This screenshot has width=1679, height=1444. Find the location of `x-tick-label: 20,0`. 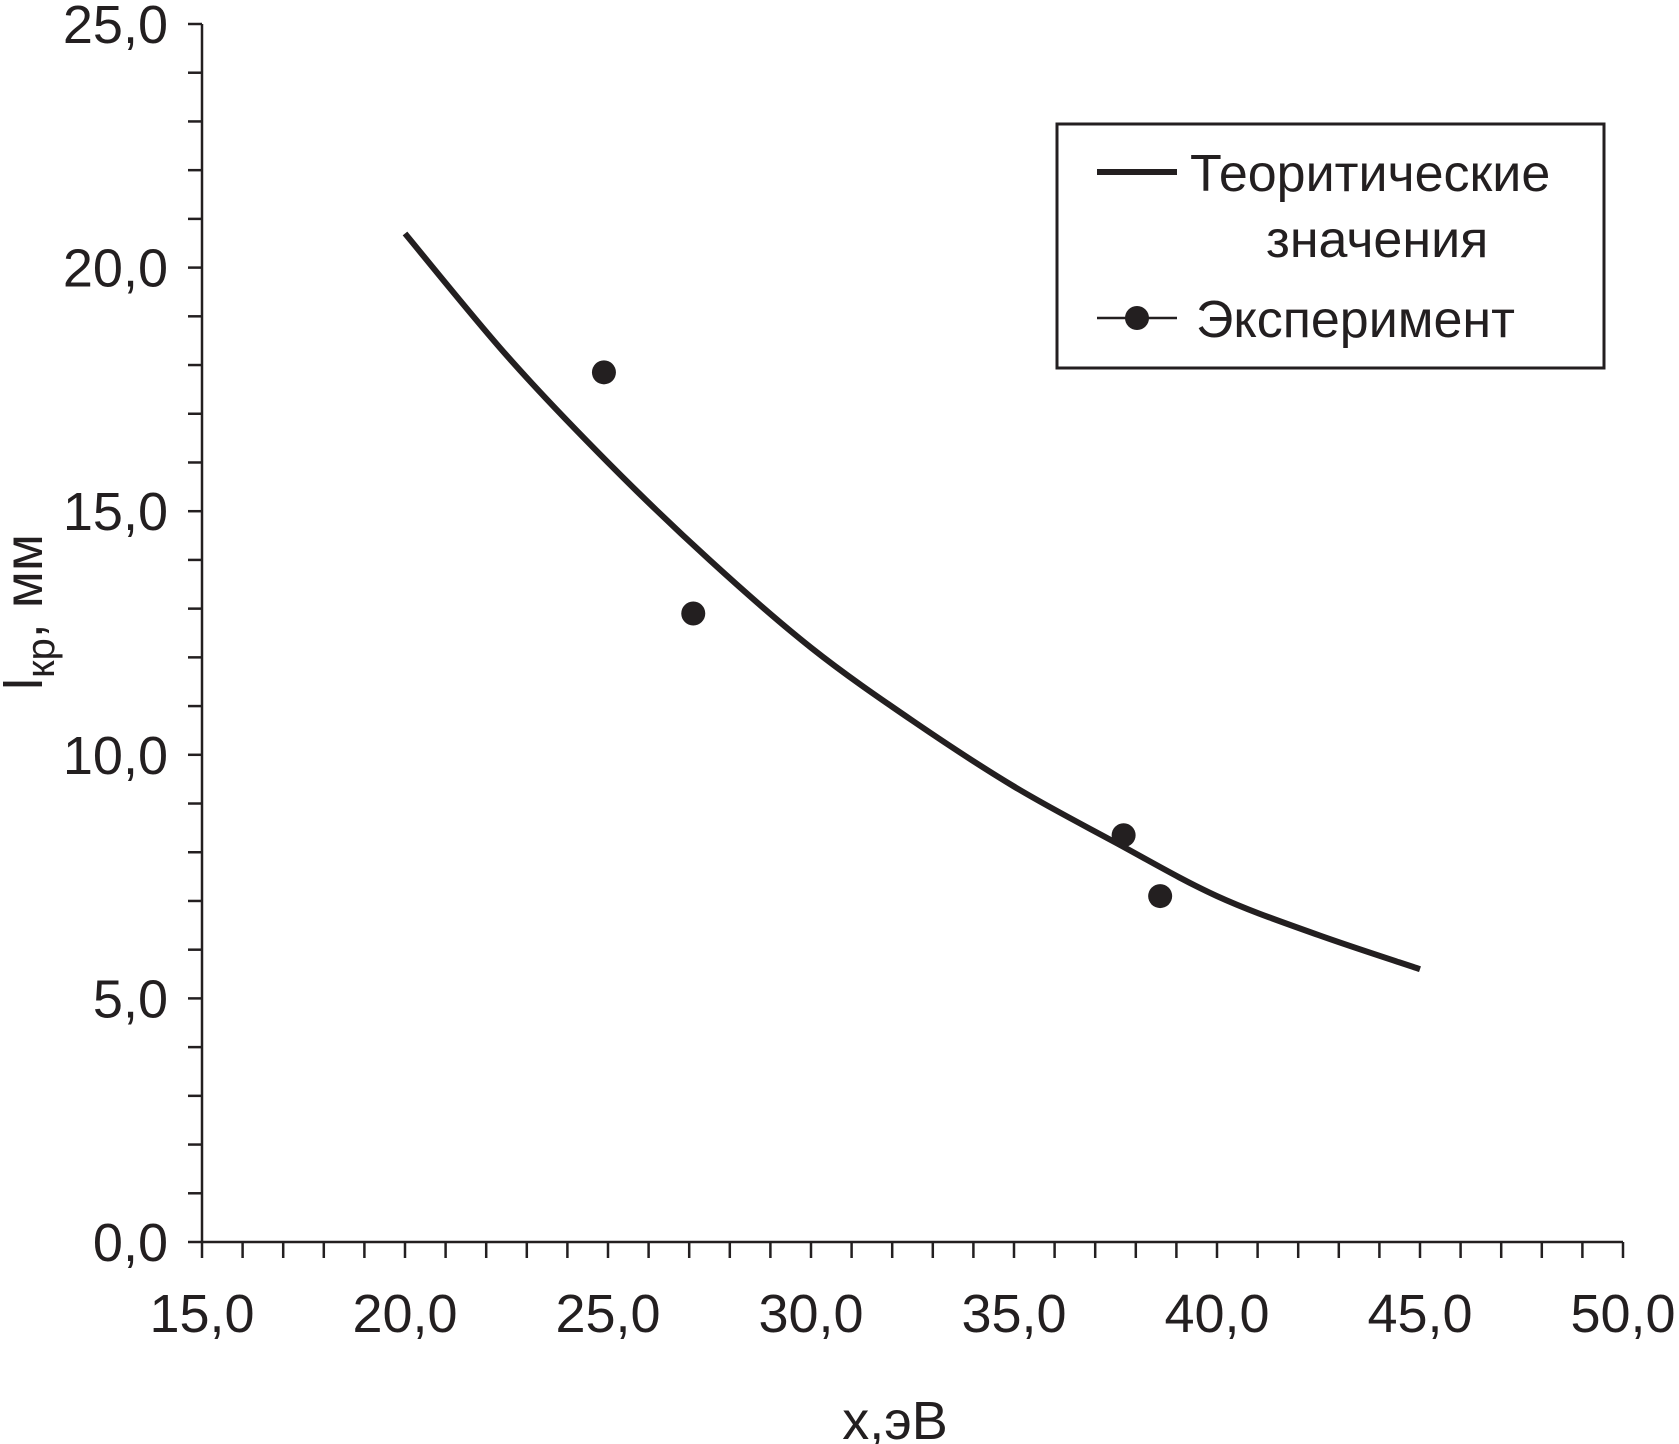

x-tick-label: 20,0 is located at coordinates (404, 1314).